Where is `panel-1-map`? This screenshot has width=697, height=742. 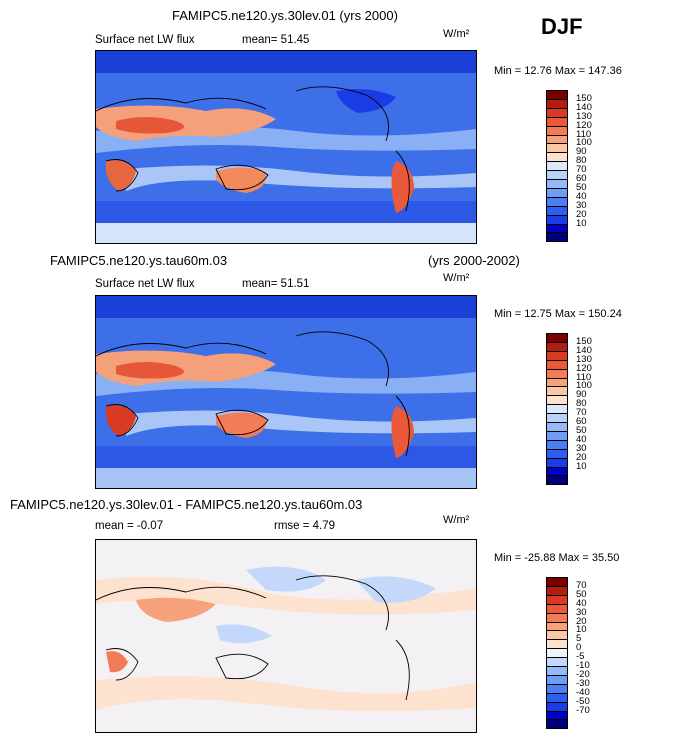
panel-1-map is located at coordinates (286, 147).